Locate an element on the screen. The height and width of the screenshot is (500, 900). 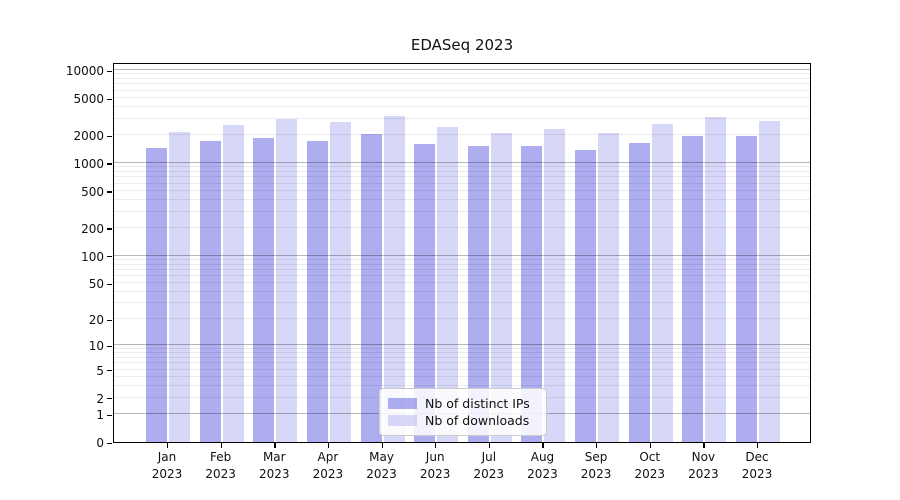
bar-downloads-jul is located at coordinates (501, 287).